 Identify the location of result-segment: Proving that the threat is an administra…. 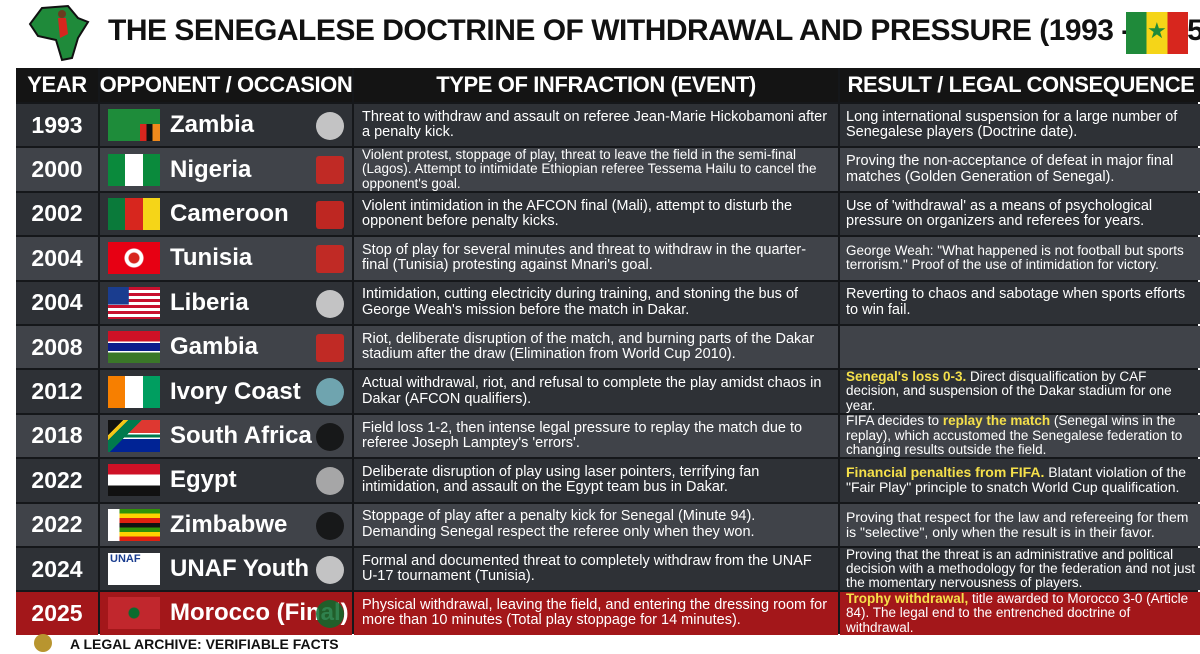
(1020, 569).